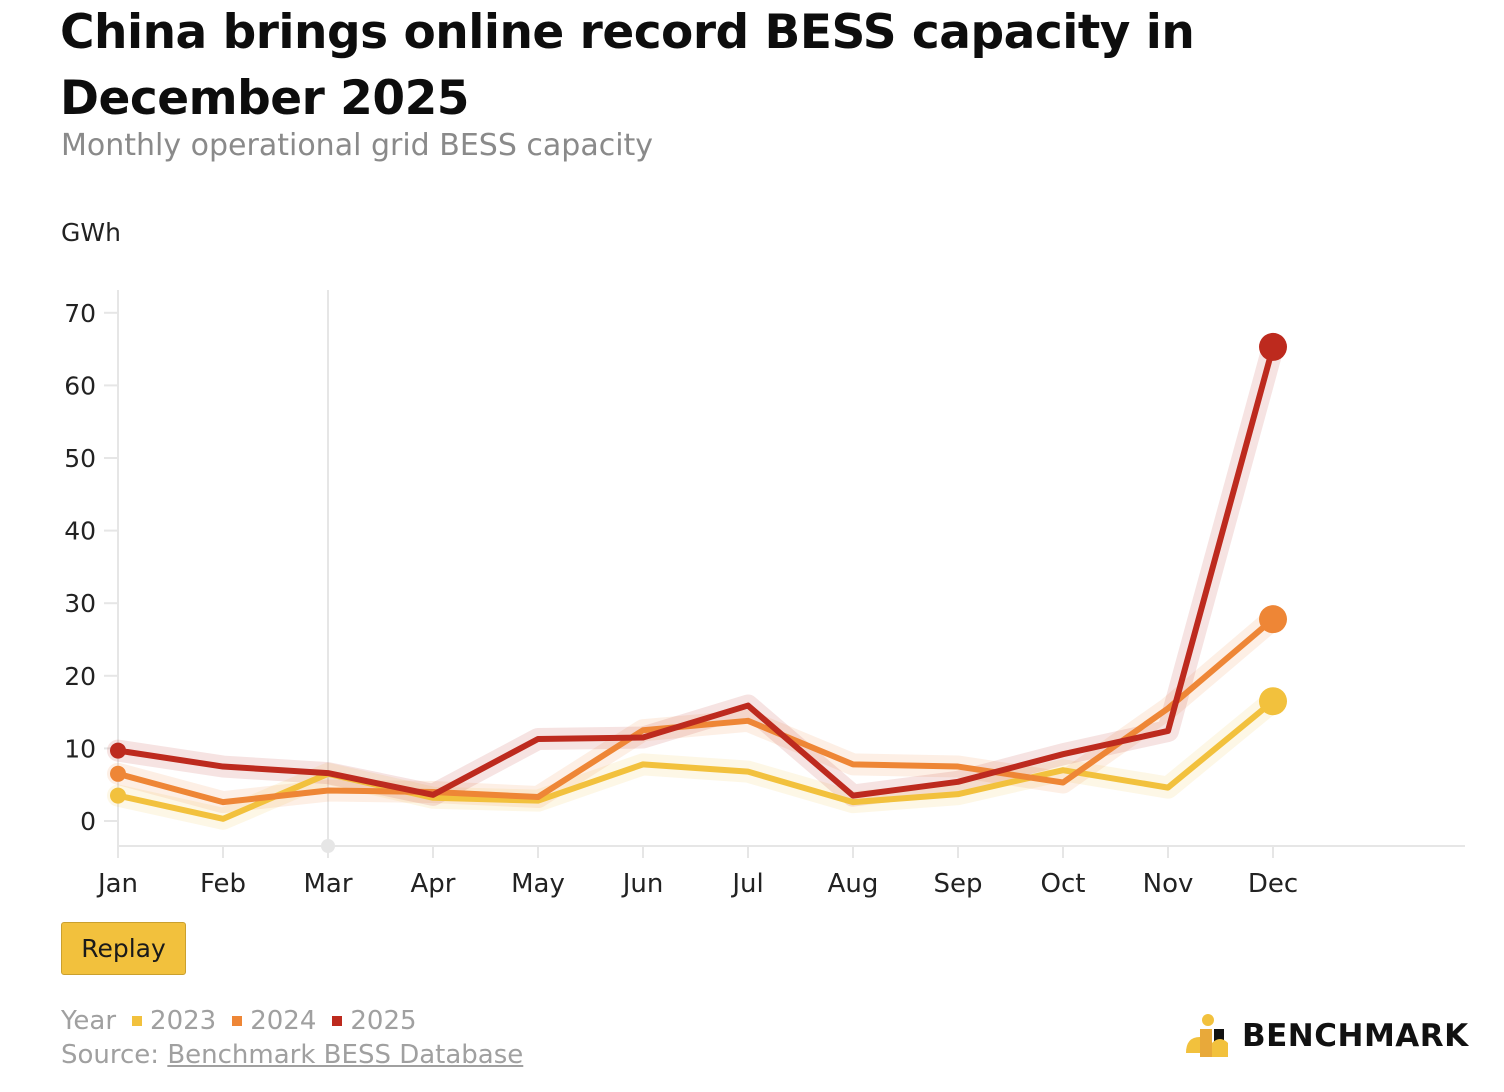 This screenshot has height=1092, width=1504. What do you see at coordinates (1355, 1036) in the screenshot?
I see `benchmark-logo-text: BENCHMARK` at bounding box center [1355, 1036].